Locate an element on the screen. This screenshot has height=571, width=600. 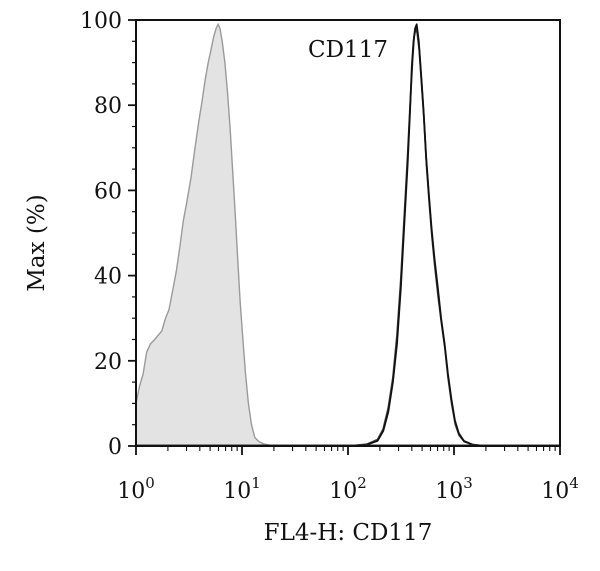
y-tick-label: 40 is located at coordinates (108, 277).